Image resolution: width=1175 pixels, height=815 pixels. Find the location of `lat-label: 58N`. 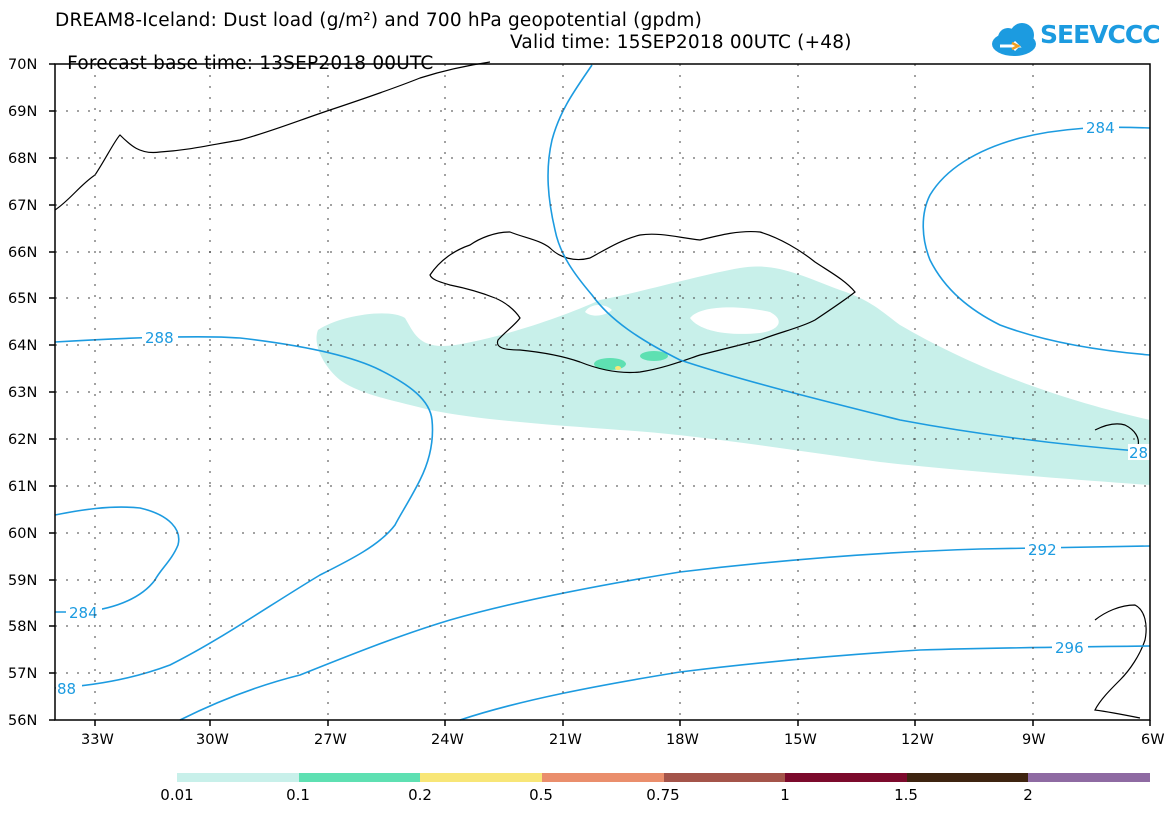

lat-label: 58N is located at coordinates (22, 627).